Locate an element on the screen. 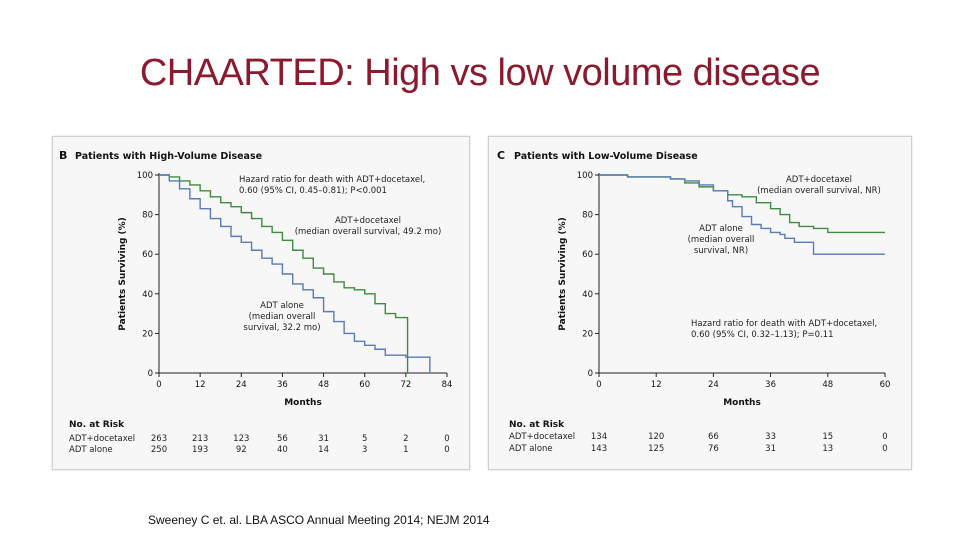 The width and height of the screenshot is (960, 540). risk-value: 1 is located at coordinates (405, 450).